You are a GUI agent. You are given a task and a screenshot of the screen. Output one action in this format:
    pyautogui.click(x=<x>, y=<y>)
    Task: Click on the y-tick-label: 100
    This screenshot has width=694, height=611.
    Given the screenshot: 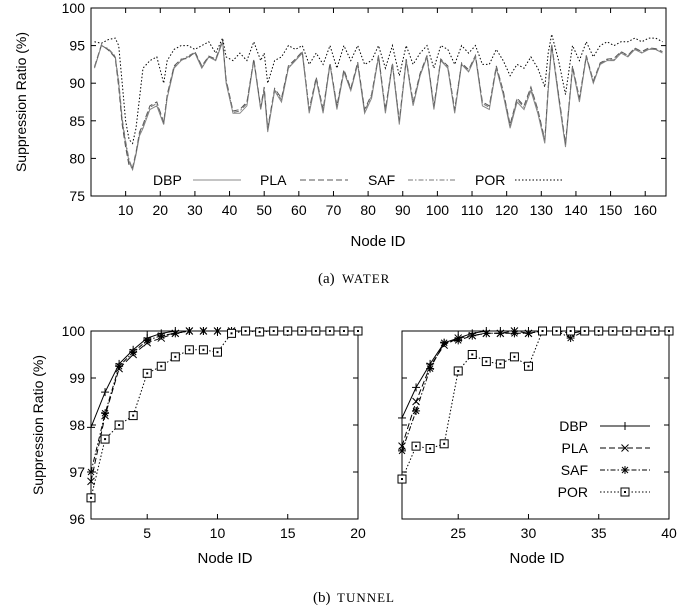 What is the action you would take?
    pyautogui.click(x=74, y=8)
    